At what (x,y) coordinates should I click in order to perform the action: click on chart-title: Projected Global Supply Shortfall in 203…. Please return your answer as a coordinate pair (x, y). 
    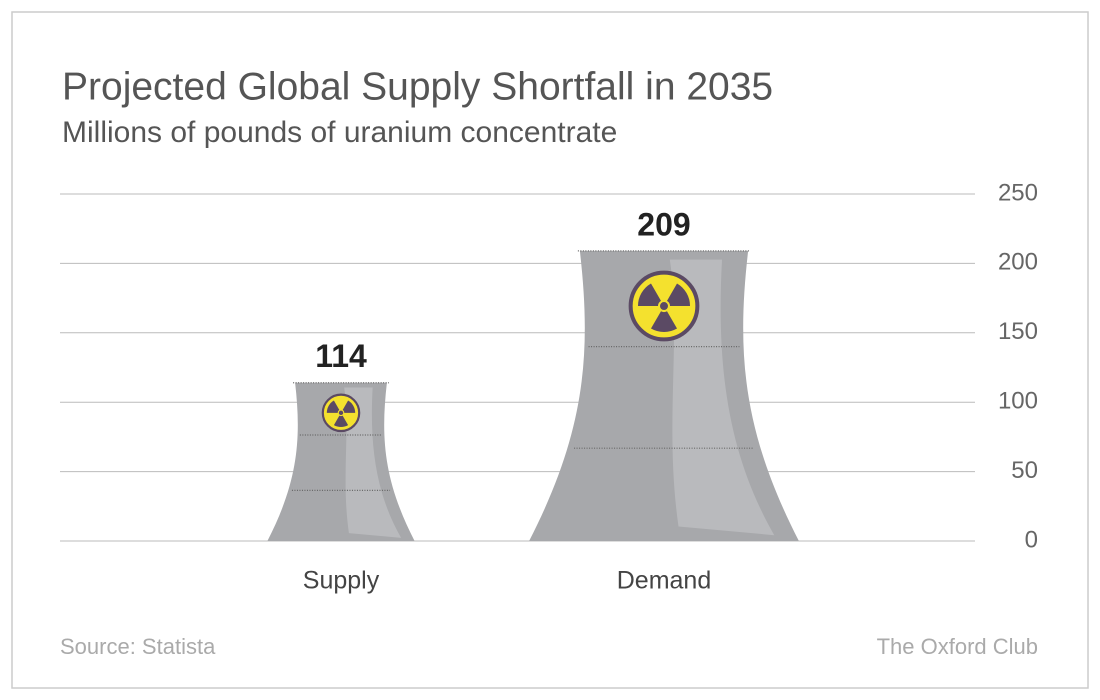
    Looking at the image, I should click on (417, 86).